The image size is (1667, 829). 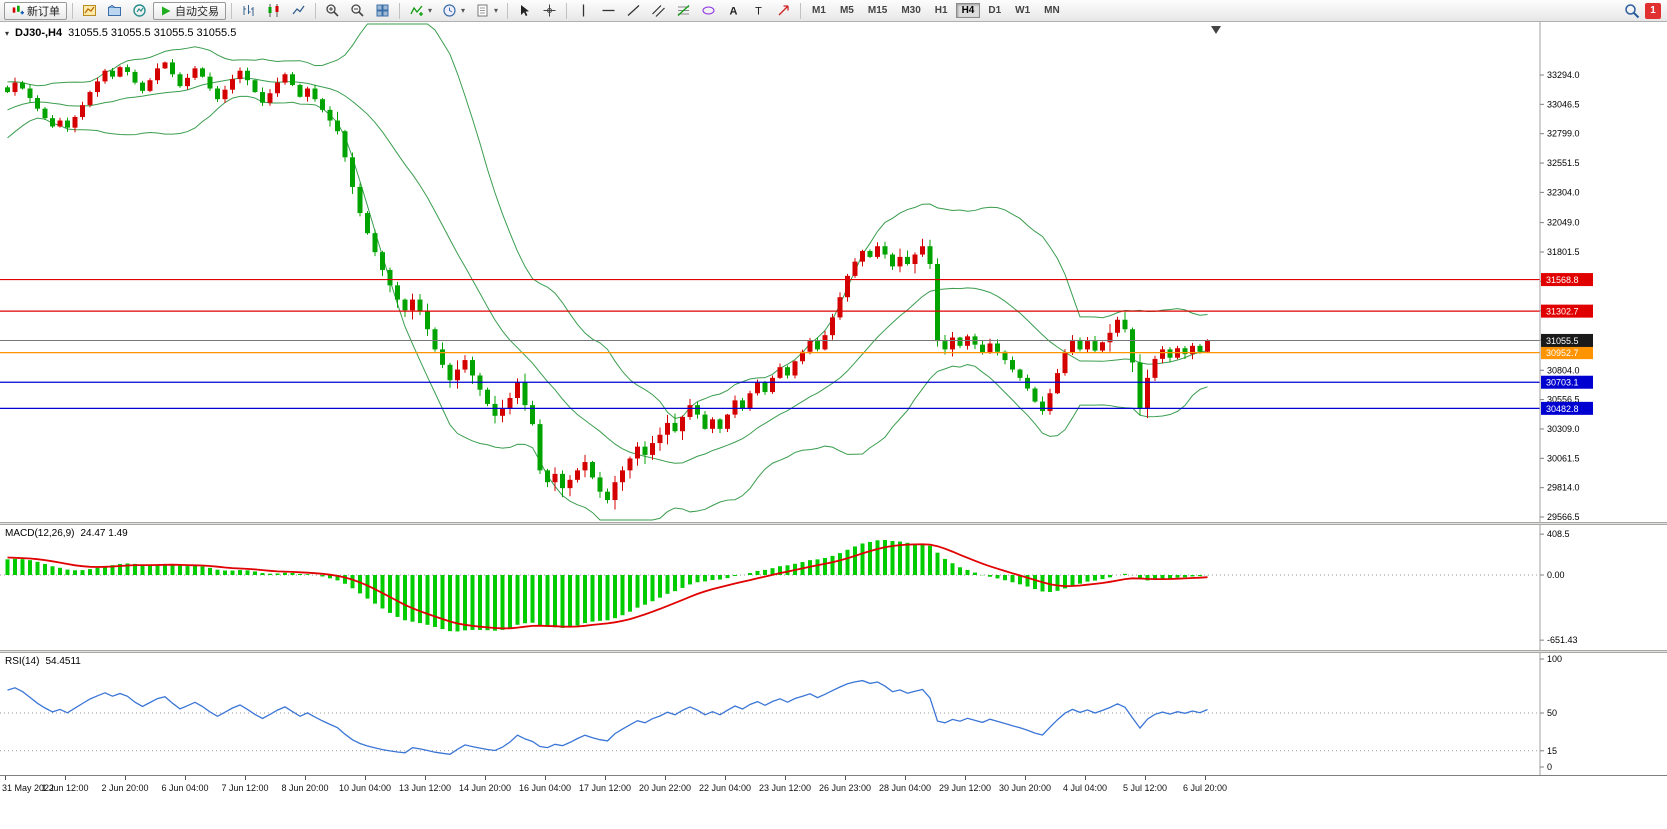 I want to click on timeframe-w1: W1, so click(x=1022, y=10).